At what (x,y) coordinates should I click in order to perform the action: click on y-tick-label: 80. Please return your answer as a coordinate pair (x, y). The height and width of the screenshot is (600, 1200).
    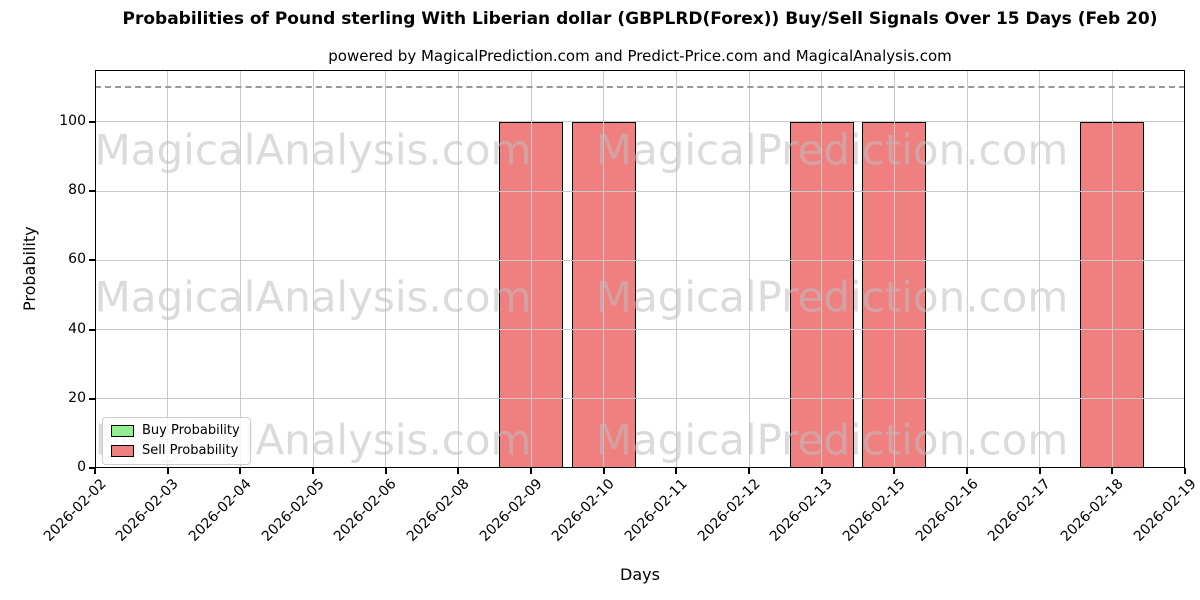
    Looking at the image, I should click on (77, 190).